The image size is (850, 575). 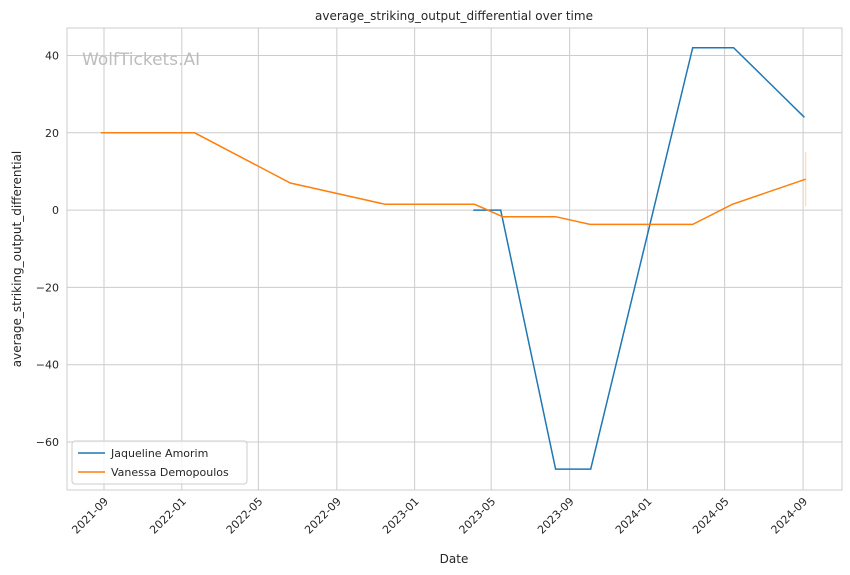 What do you see at coordinates (159, 462) in the screenshot?
I see `legend: Jaqueline Amorim Vanessa Demopoulos` at bounding box center [159, 462].